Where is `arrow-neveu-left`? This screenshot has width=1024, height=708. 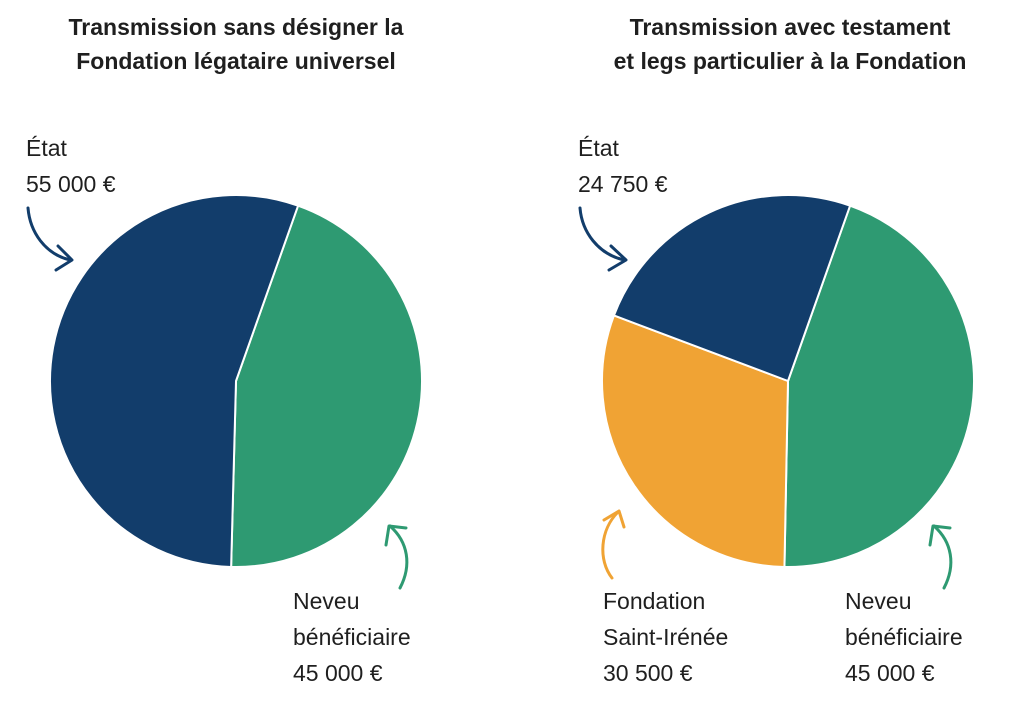
arrow-neveu-left is located at coordinates (396, 557).